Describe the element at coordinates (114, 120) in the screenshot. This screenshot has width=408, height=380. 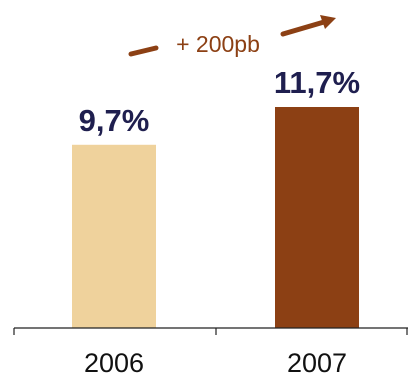
I see `value-label-2006: 9,7%` at that location.